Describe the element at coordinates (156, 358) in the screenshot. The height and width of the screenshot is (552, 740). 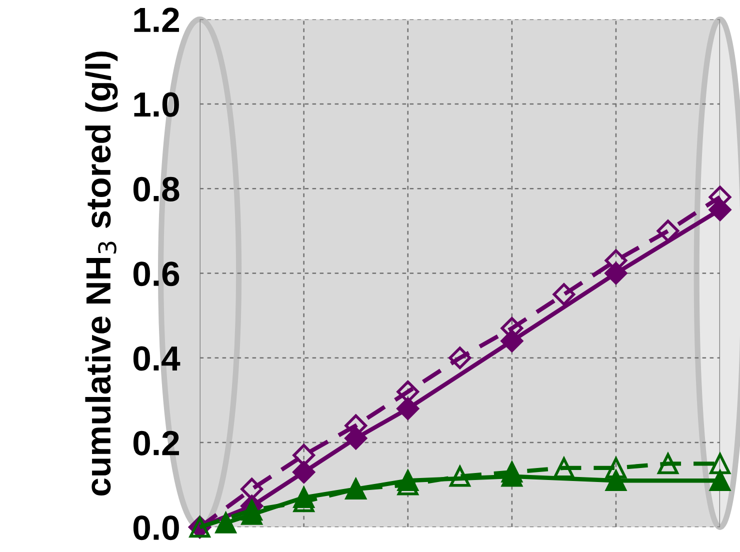
I see `y-tick-label: 0.4` at that location.